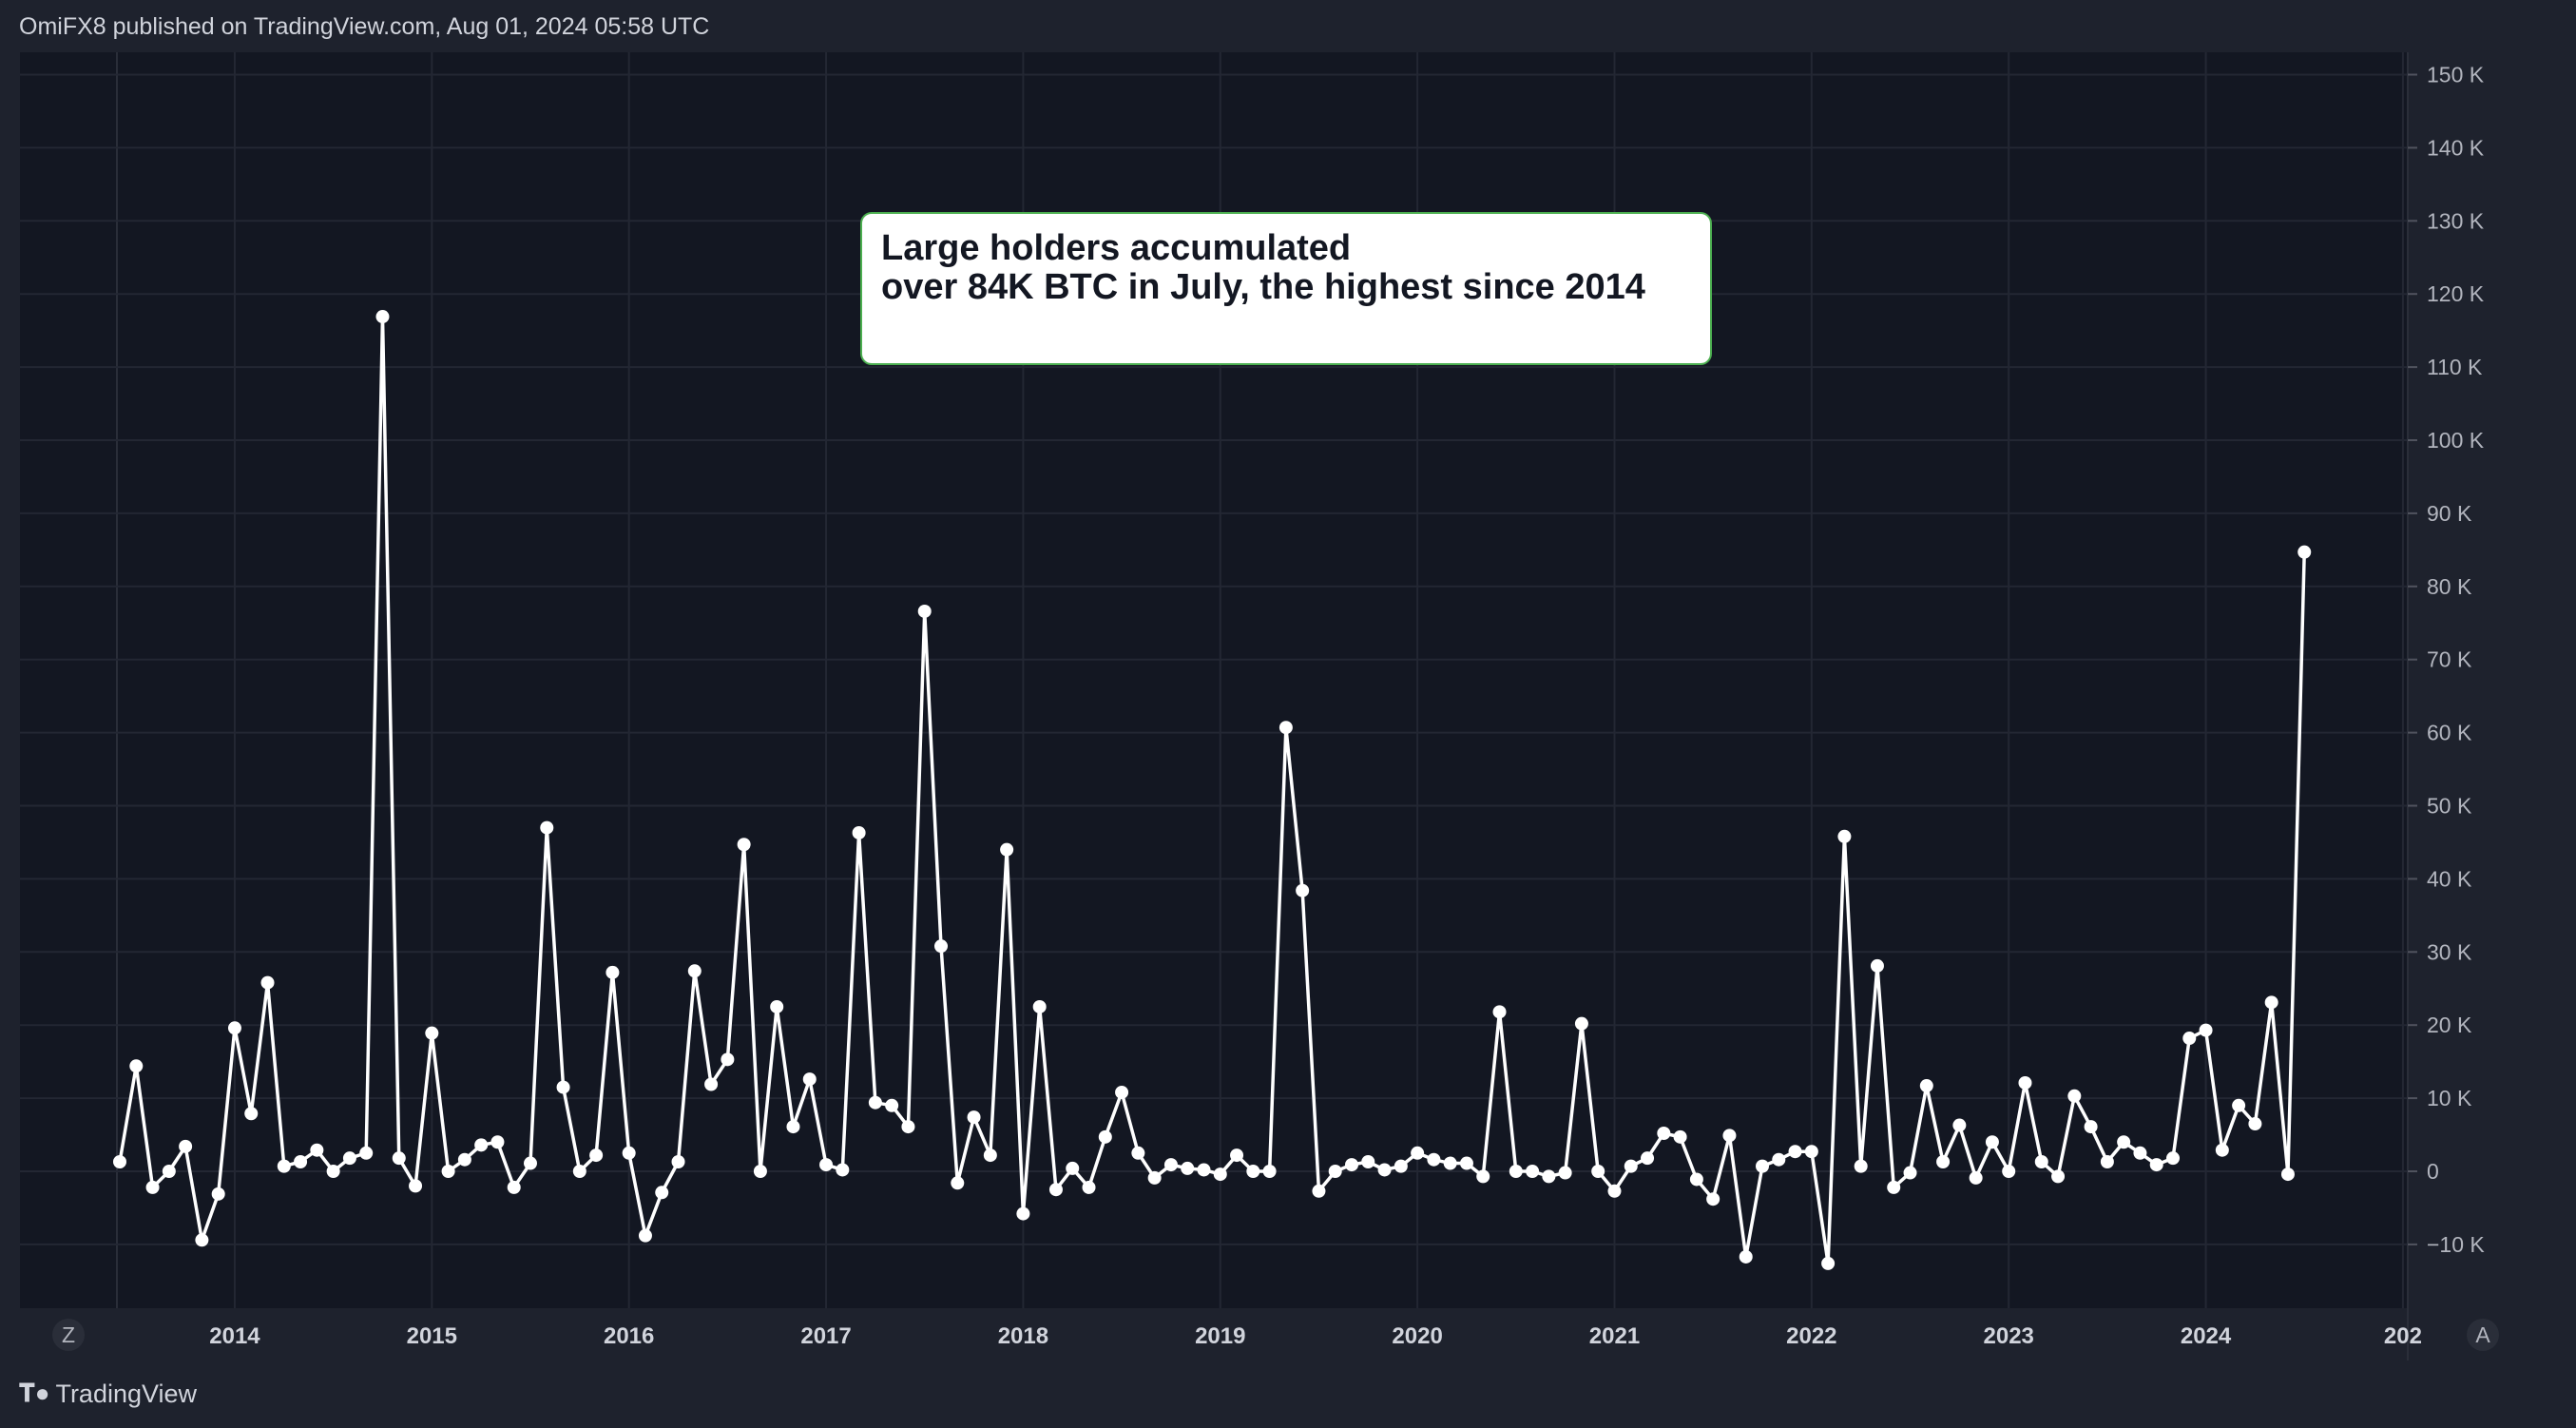 The width and height of the screenshot is (2576, 1428). What do you see at coordinates (2450, 1025) in the screenshot?
I see `y-tick-label: 20 K` at bounding box center [2450, 1025].